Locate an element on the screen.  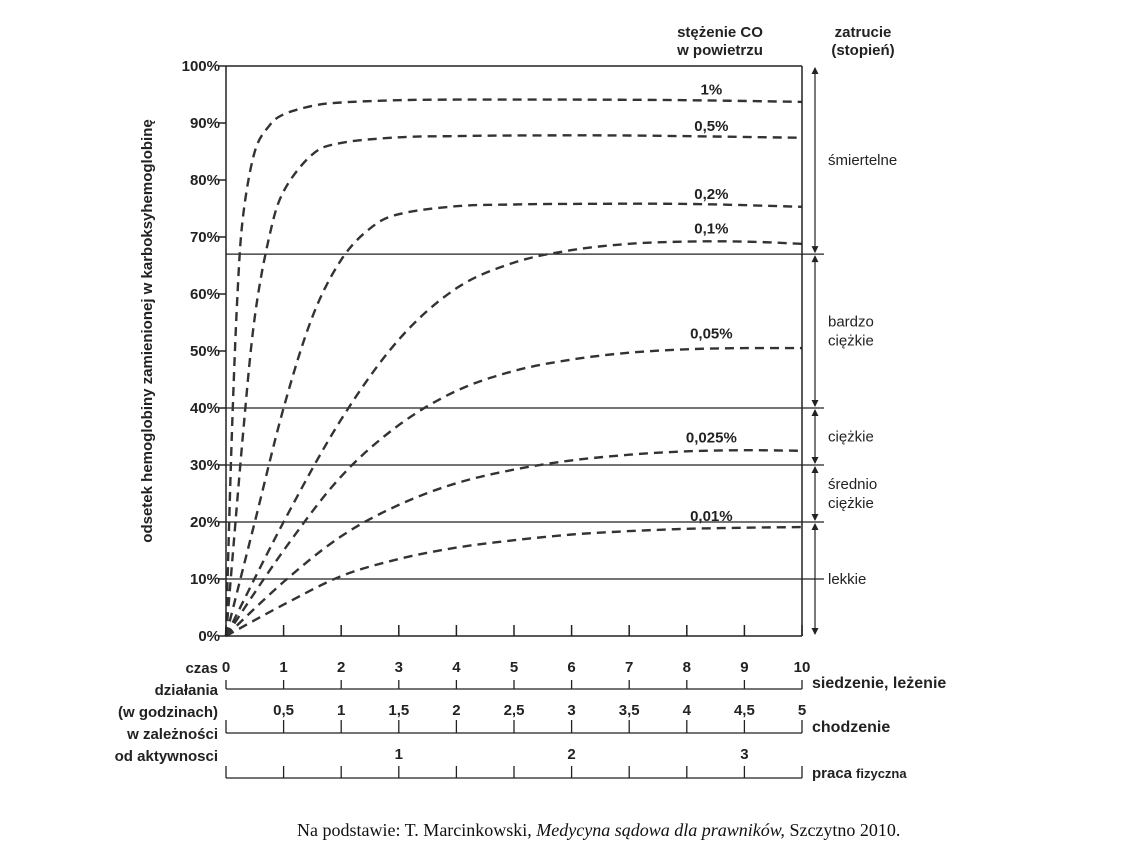
x-tick-label: 1 is located at coordinates (283, 667).